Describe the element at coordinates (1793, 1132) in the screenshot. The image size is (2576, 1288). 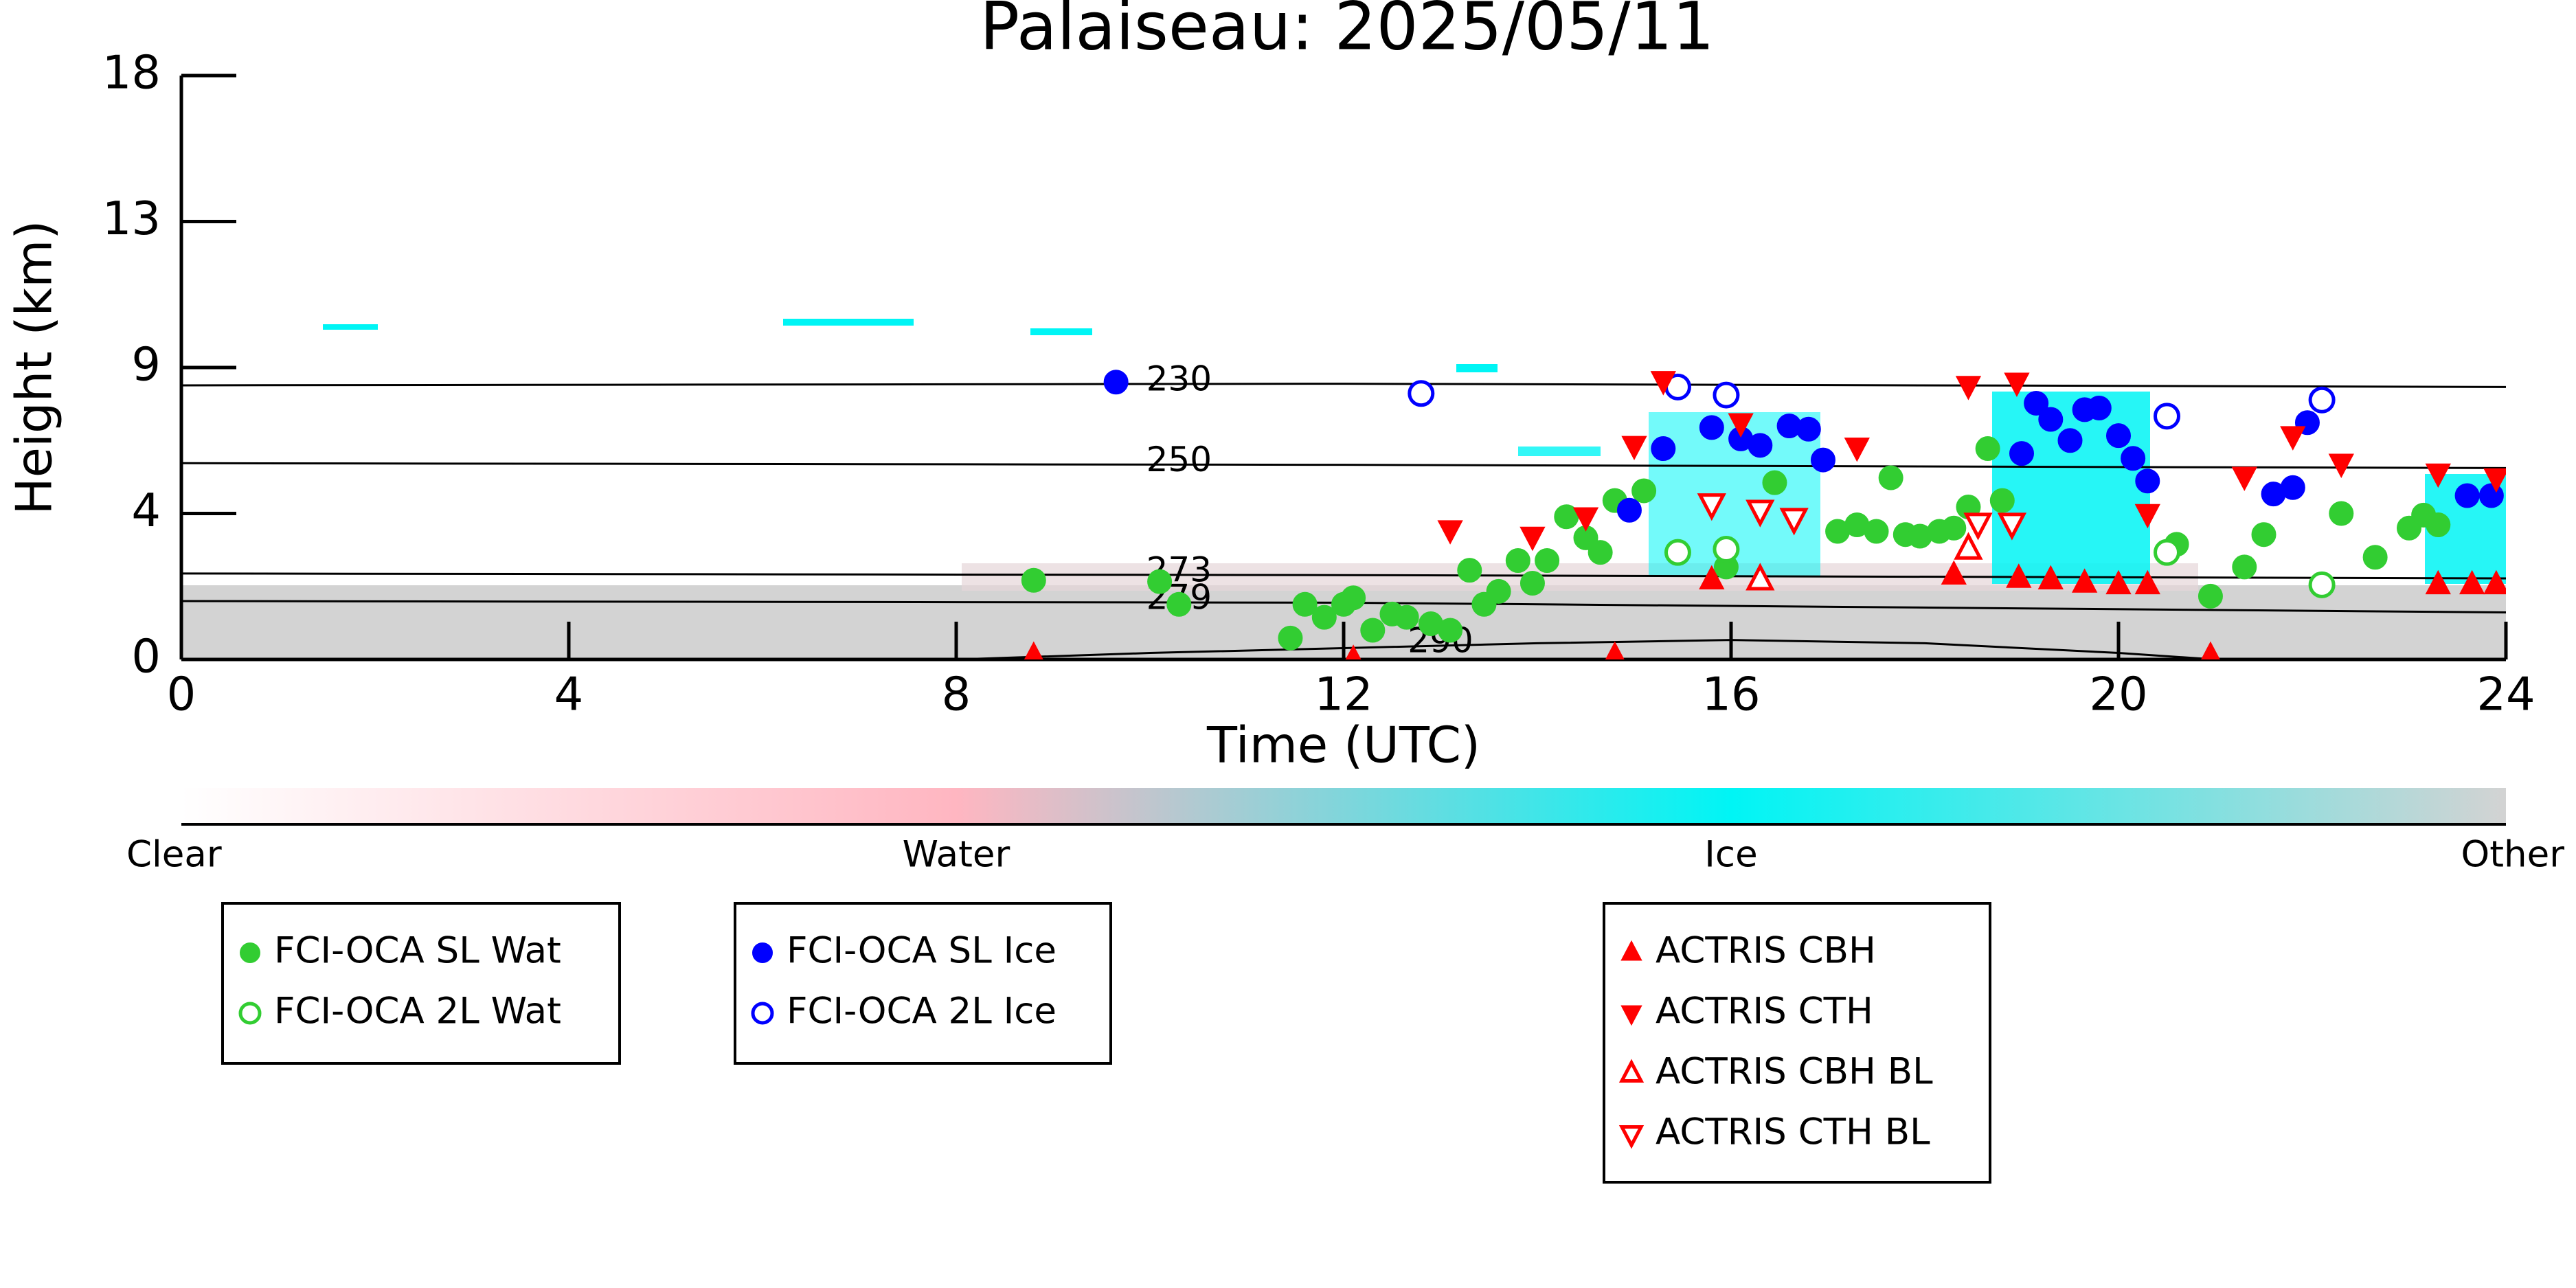
I see `legend-label: ACTRIS CTH BL` at that location.